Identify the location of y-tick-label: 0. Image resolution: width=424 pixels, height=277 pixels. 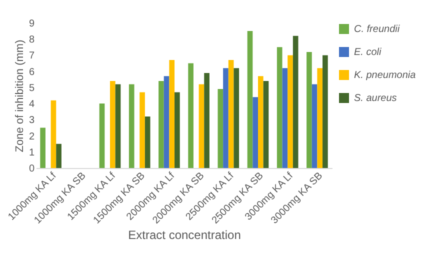
(31, 169).